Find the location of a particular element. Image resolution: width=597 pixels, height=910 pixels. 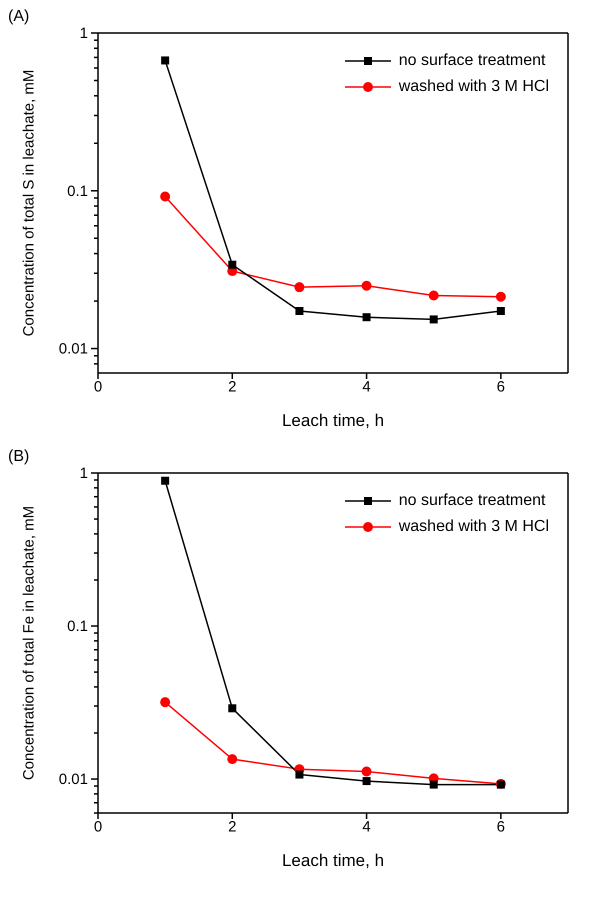

y-axis-title: Concentration of total Fe in leachate, mM is located at coordinates (29, 643).